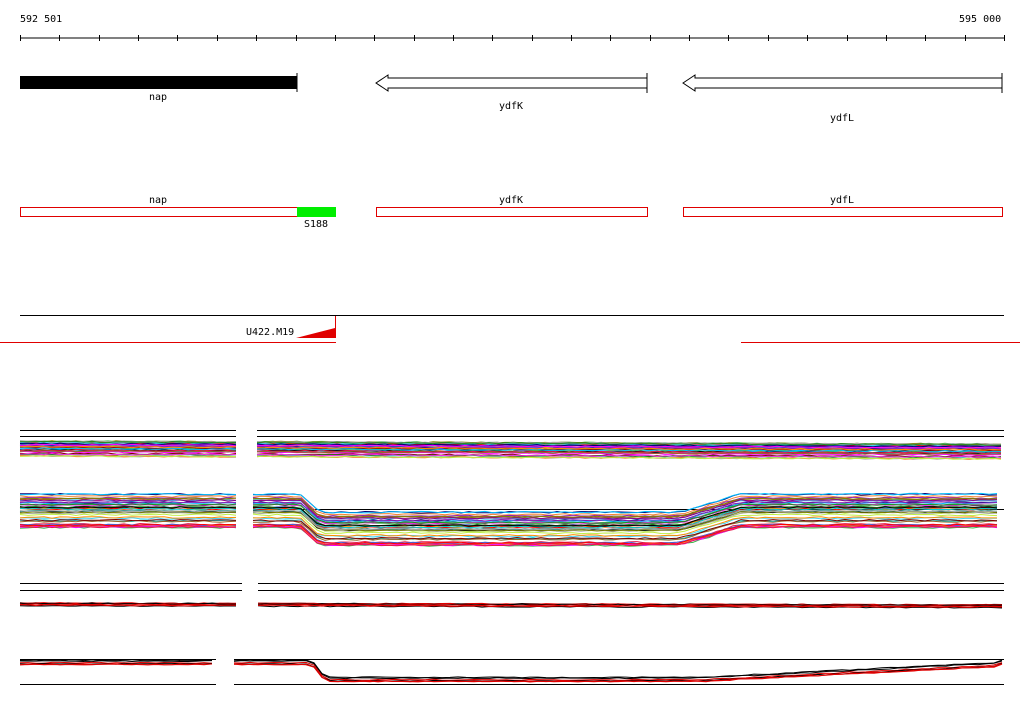 The image size is (1024, 714). I want to click on feature-track, so click(511, 212).